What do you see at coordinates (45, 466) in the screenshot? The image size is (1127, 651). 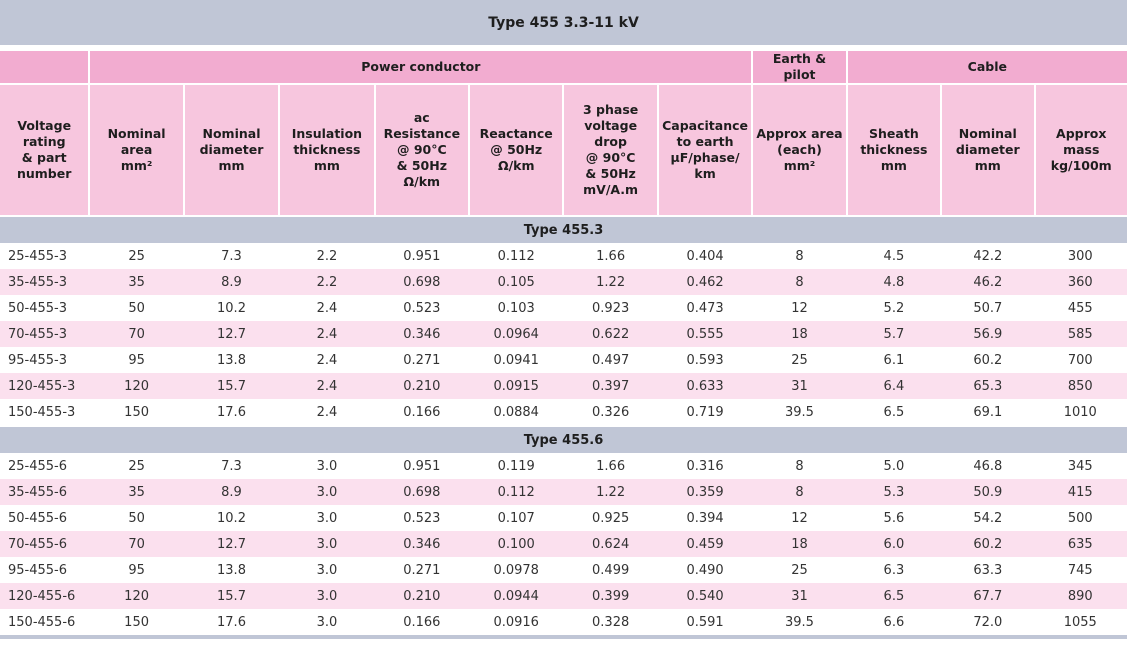 I see `part-number-cell: 25-455-6` at bounding box center [45, 466].